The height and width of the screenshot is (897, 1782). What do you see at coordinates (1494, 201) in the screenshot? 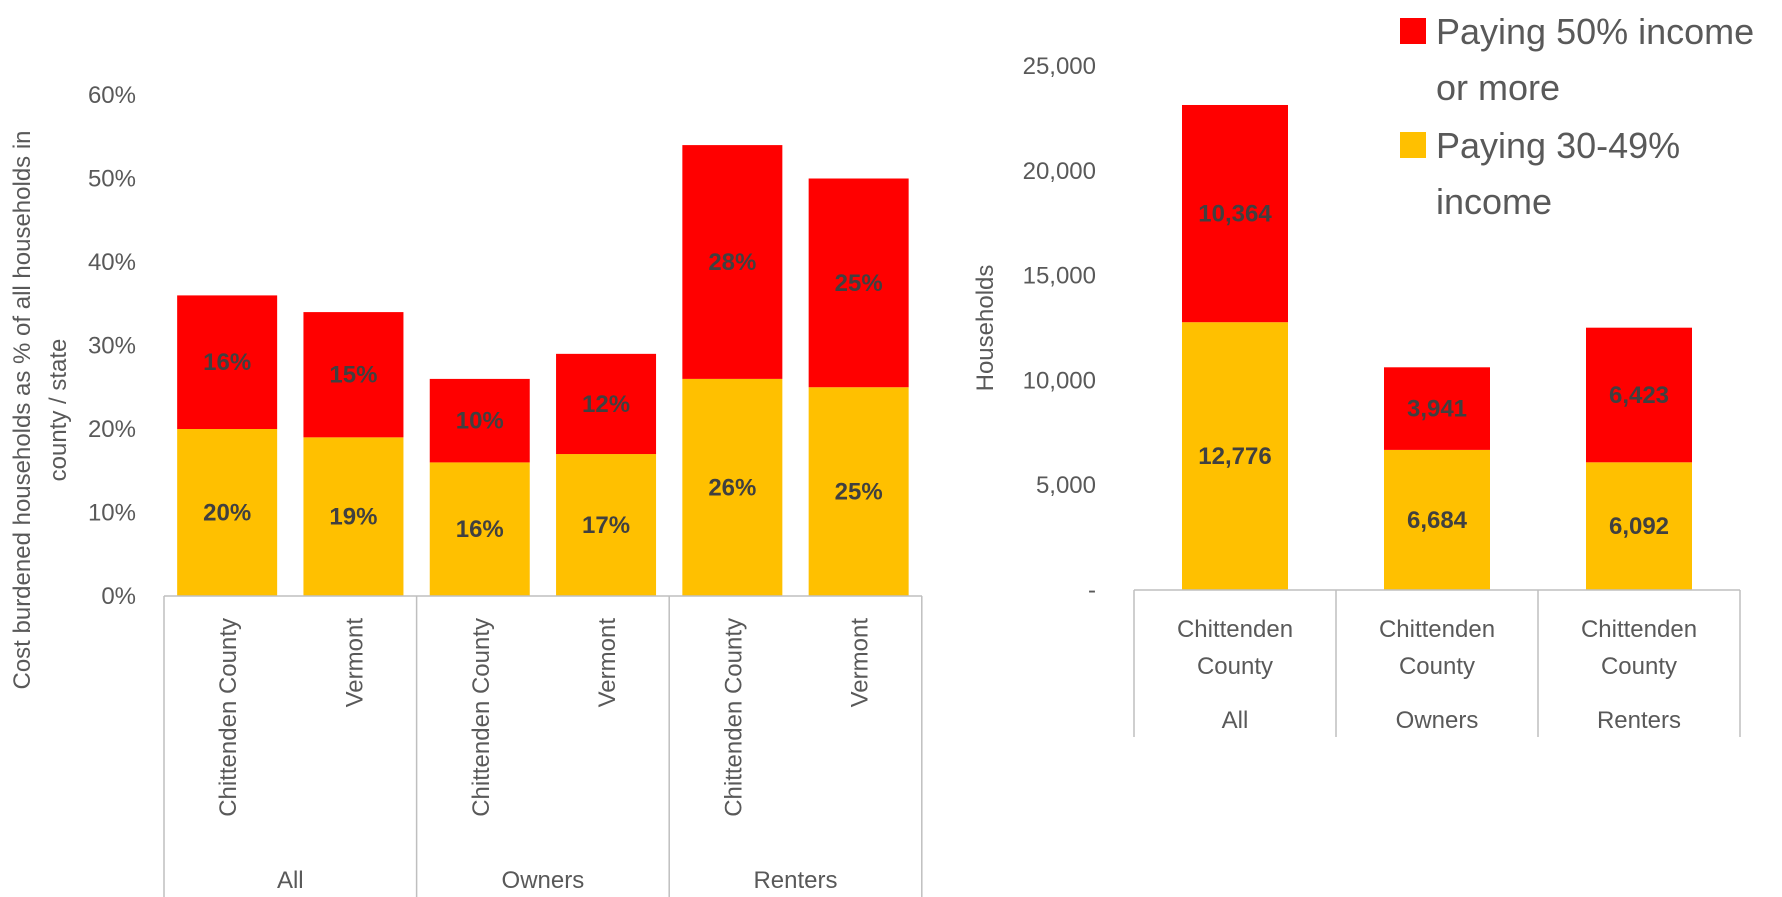
I see `legend-label: income` at bounding box center [1494, 201].